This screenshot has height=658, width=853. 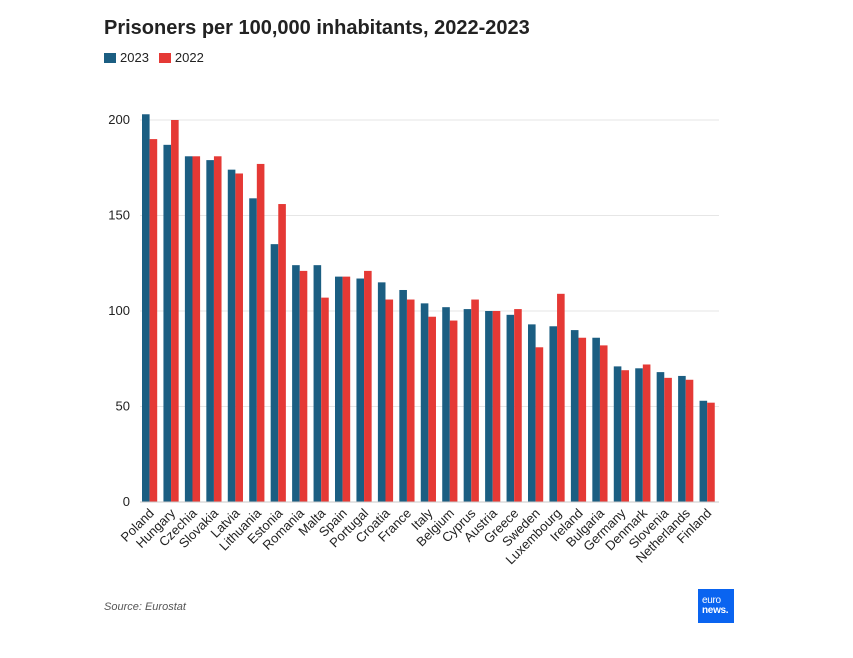 What do you see at coordinates (381, 392) in the screenshot?
I see `bar-2023-croatia` at bounding box center [381, 392].